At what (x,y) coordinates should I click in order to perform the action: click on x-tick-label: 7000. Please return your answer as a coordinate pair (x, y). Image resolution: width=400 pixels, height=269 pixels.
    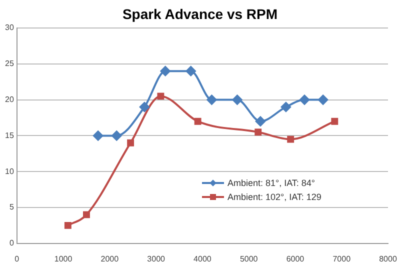
    Looking at the image, I should click on (342, 259).